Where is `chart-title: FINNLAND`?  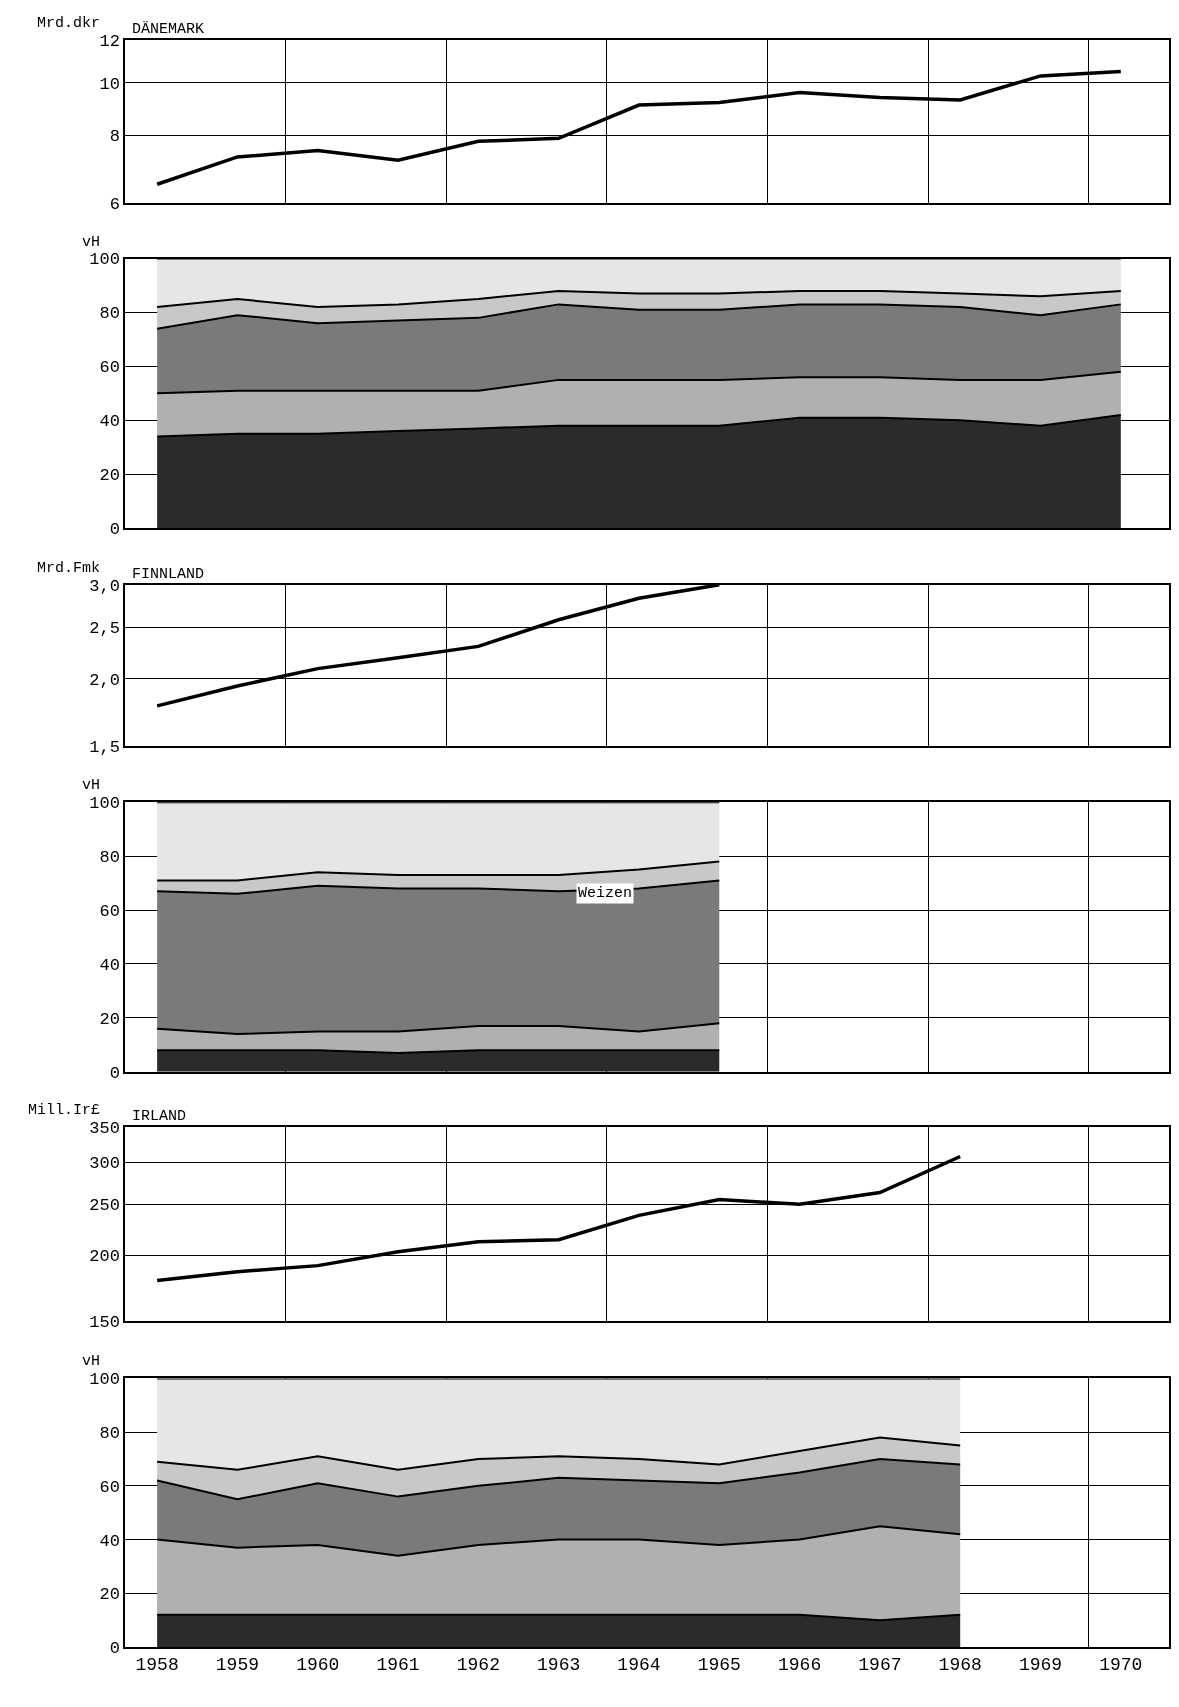 chart-title: FINNLAND is located at coordinates (168, 574).